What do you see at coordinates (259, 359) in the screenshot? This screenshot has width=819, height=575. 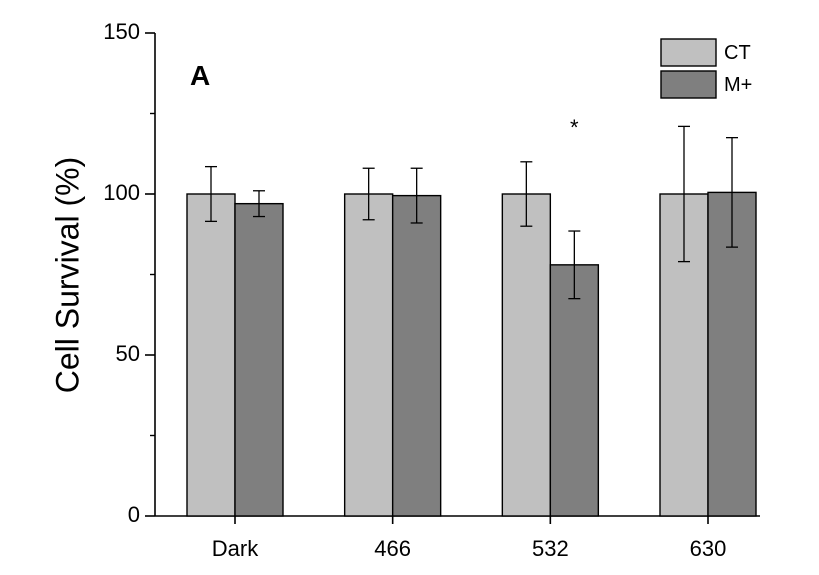 I see `bar-M+-Dark` at bounding box center [259, 359].